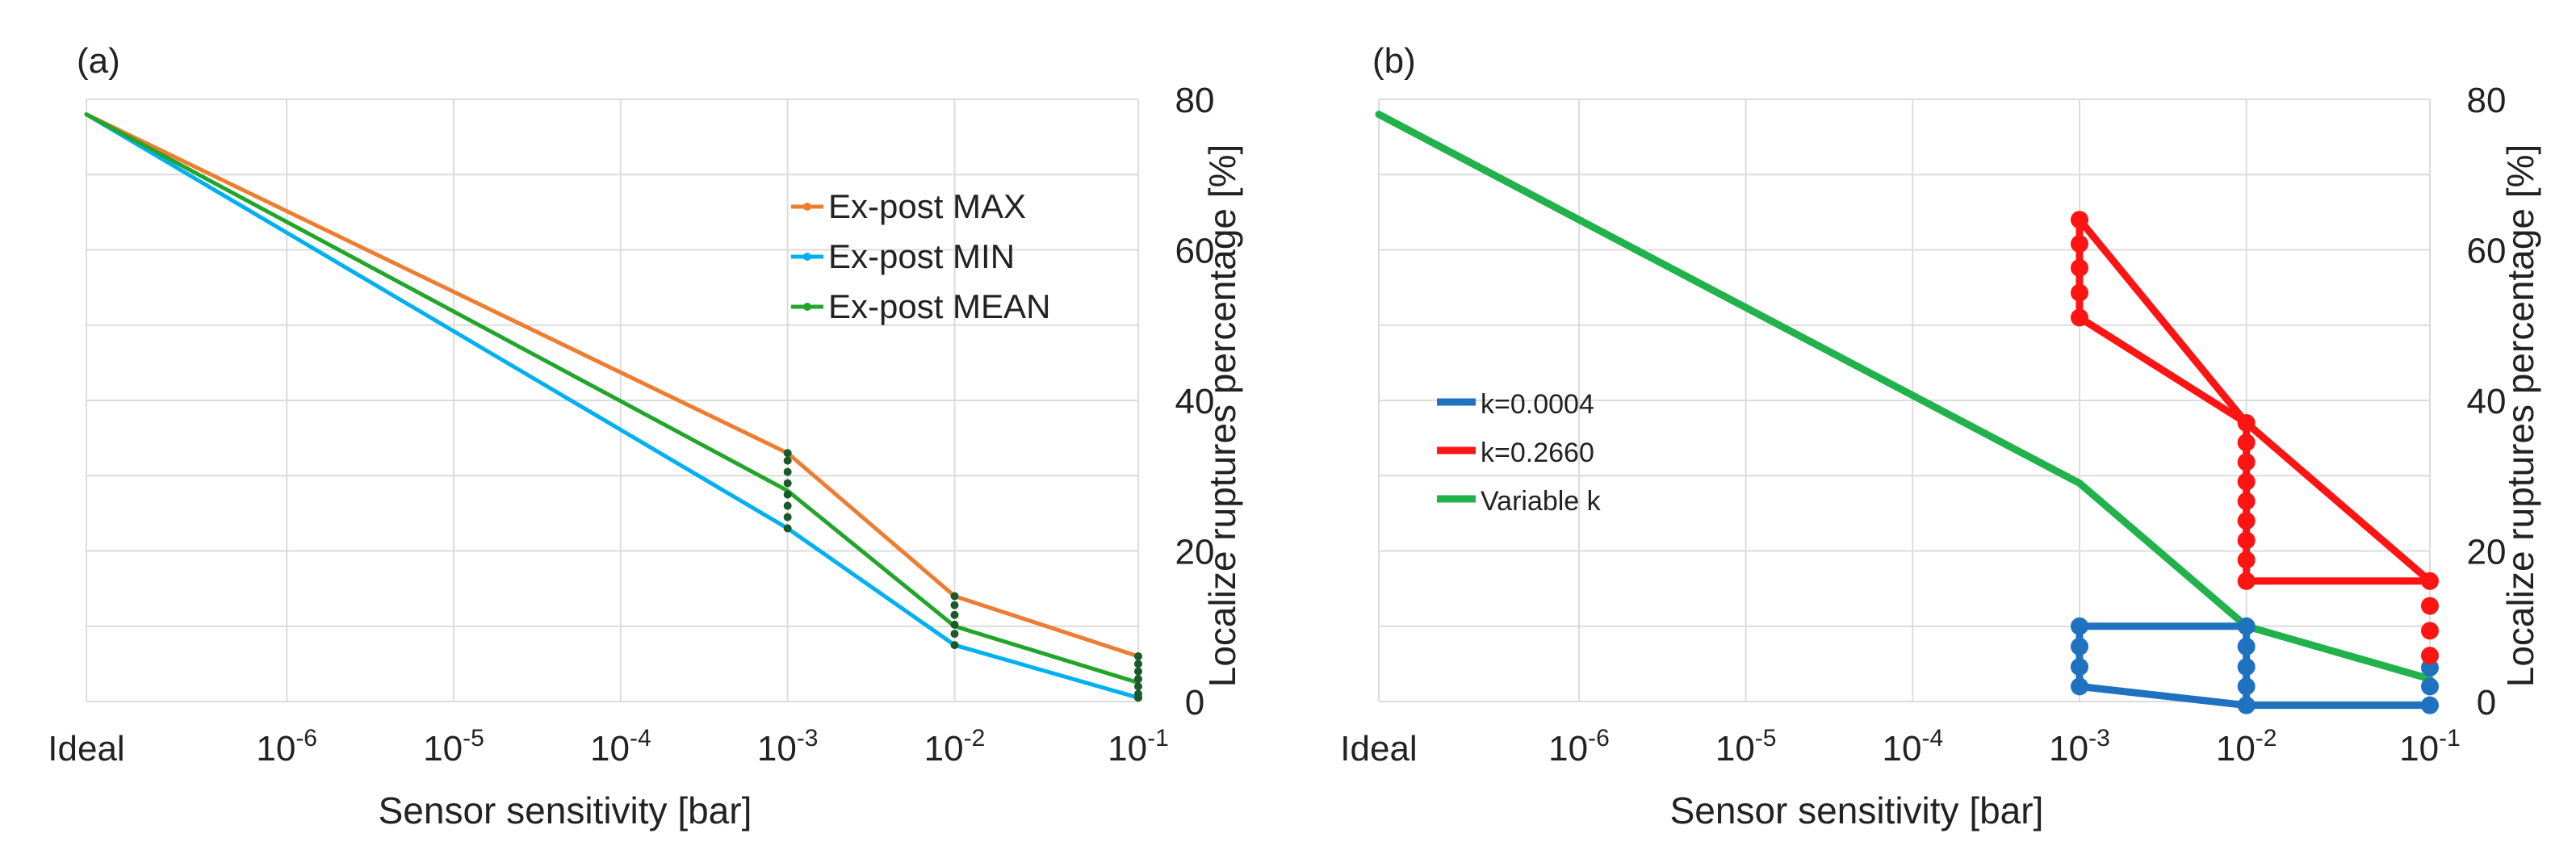  Describe the element at coordinates (565, 810) in the screenshot. I see `panel-a-x-axis-label: Sensor sensitivity [bar]` at that location.